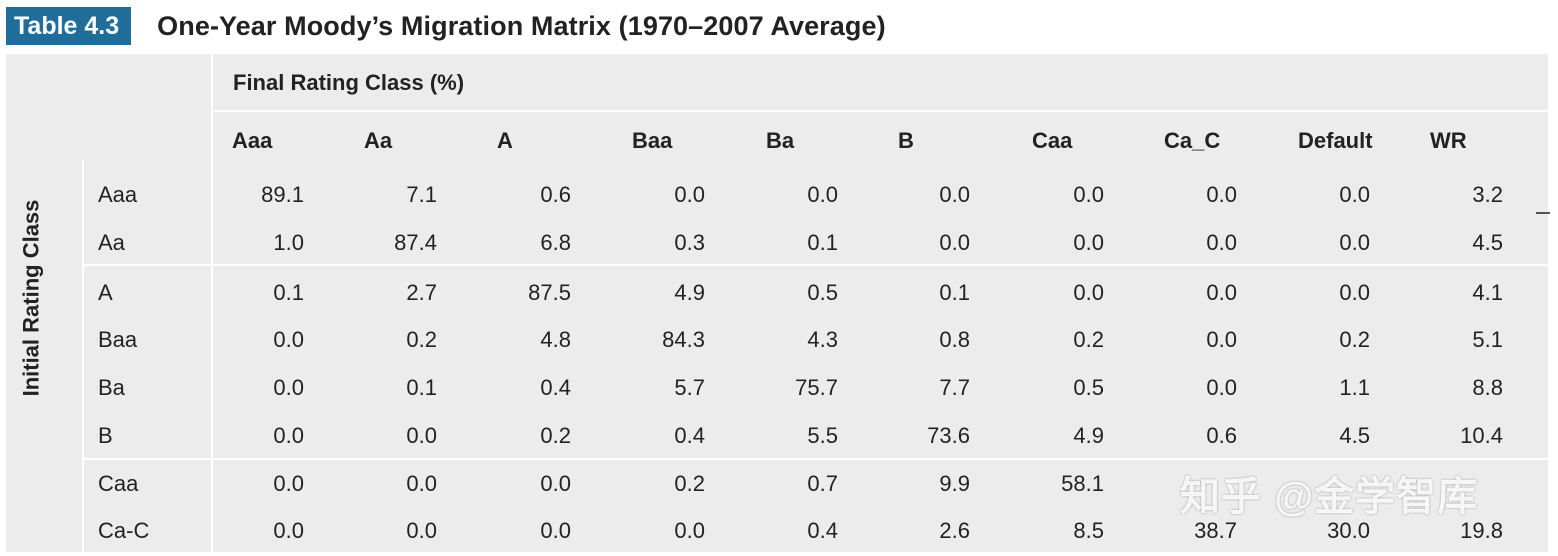 The height and width of the screenshot is (556, 1558). Describe the element at coordinates (1481, 530) in the screenshot. I see `table-cell: 19.8` at that location.